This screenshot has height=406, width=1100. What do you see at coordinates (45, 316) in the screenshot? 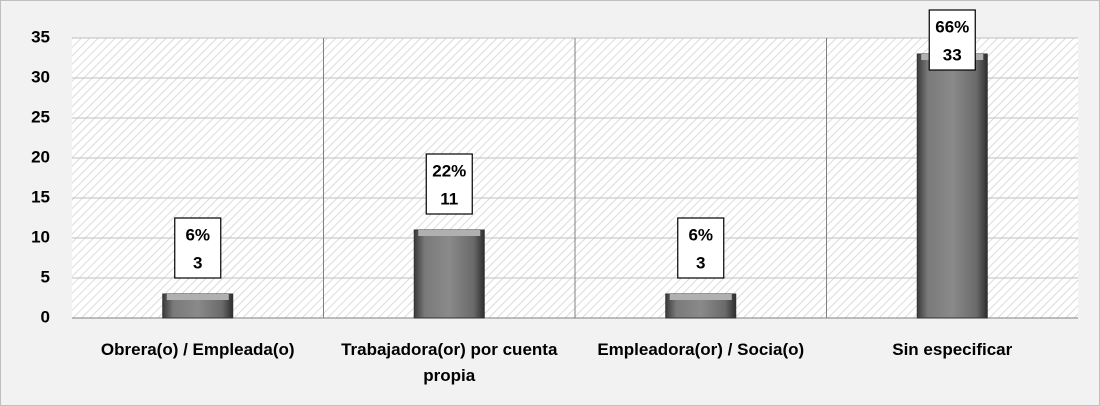
I see `y-tick-label: 0` at bounding box center [45, 316].